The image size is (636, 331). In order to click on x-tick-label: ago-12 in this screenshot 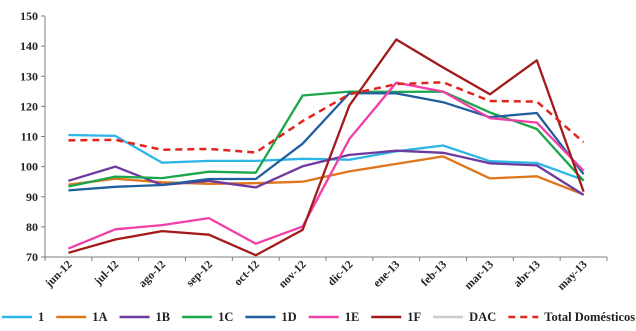, I will do `click(153, 274)`.